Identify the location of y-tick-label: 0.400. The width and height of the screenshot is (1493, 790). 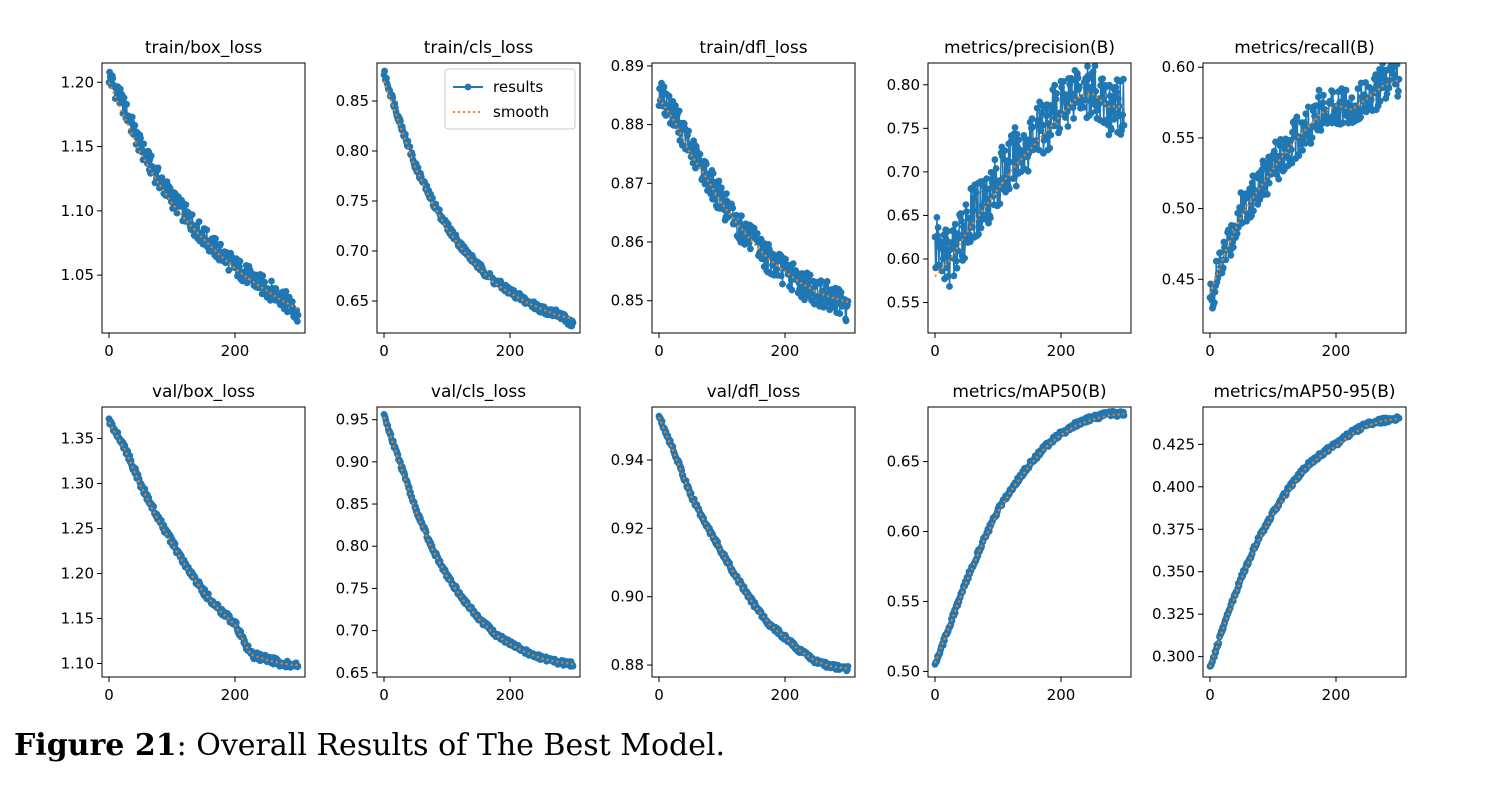
(1173, 487).